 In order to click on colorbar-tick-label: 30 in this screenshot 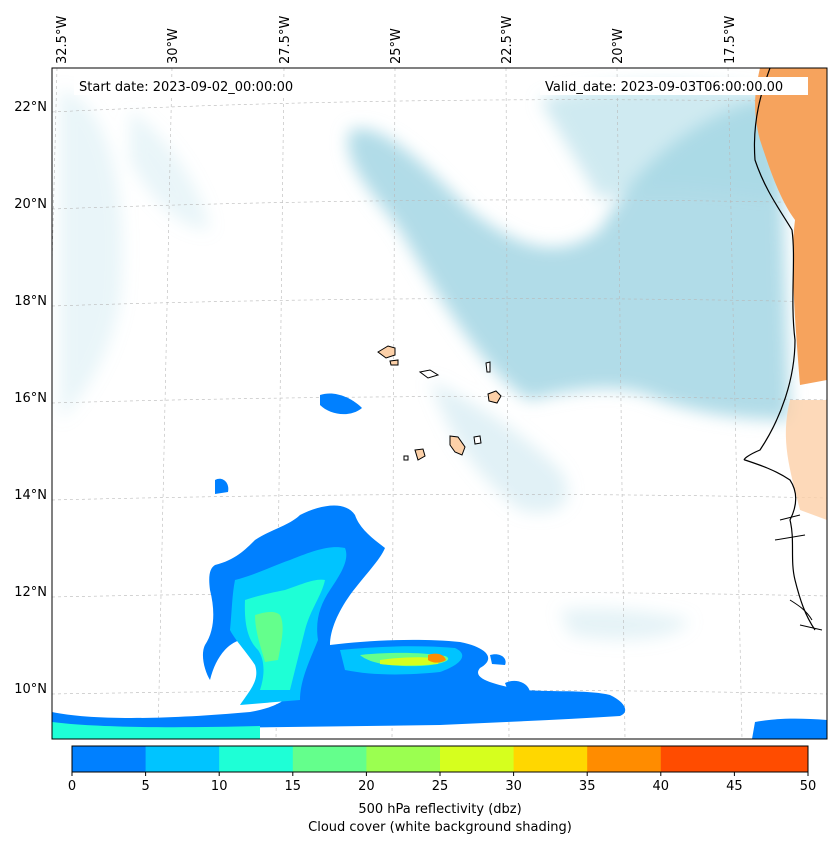, I will do `click(513, 786)`.